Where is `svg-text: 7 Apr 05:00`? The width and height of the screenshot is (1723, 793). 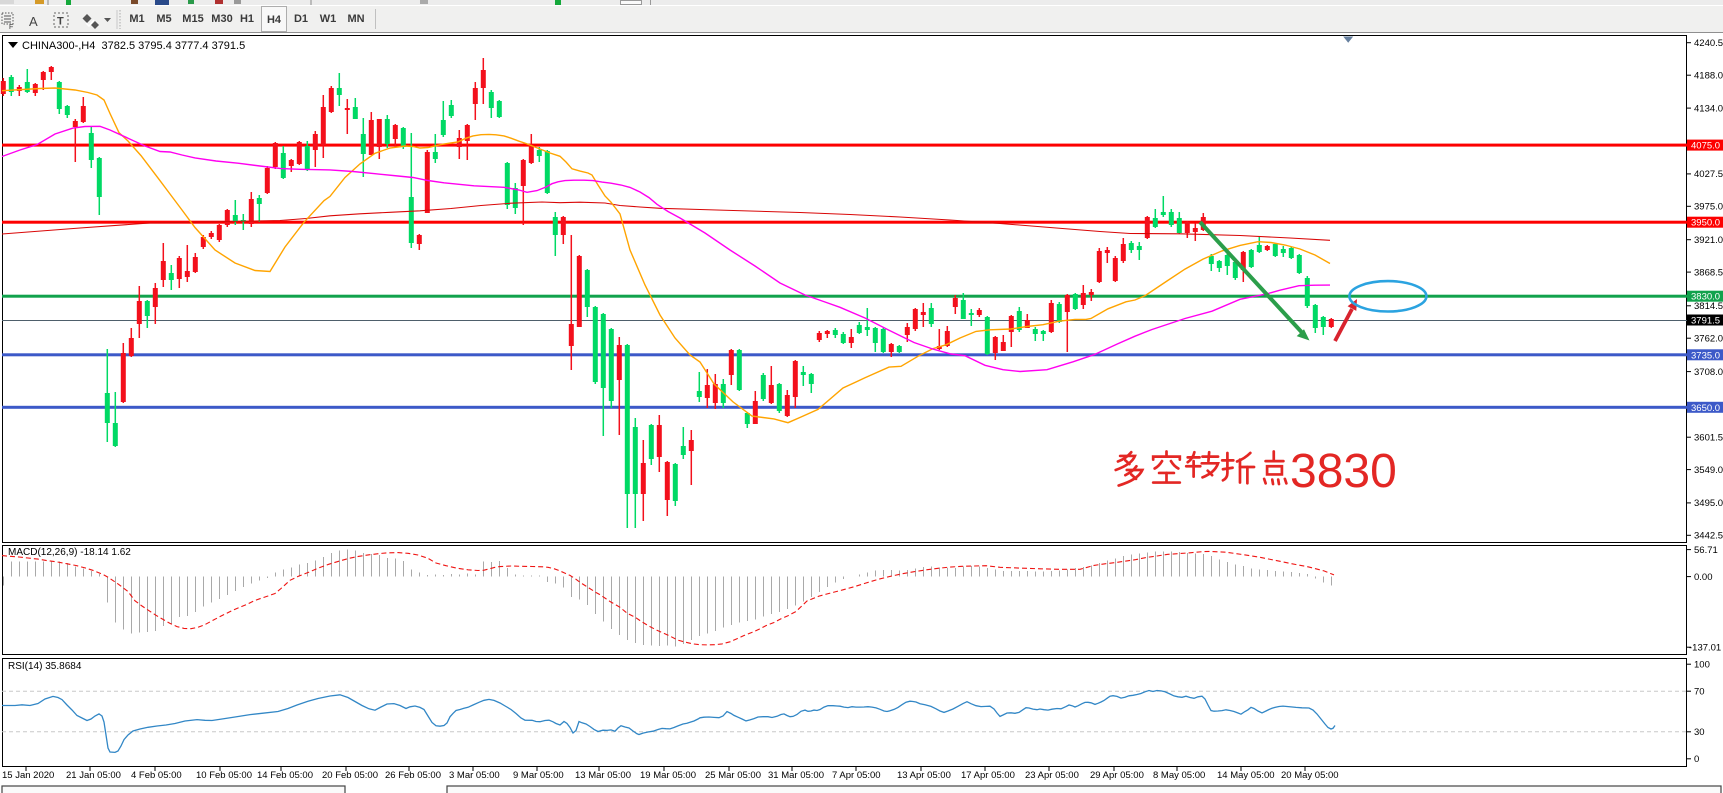 svg-text: 7 Apr 05:00 is located at coordinates (856, 775).